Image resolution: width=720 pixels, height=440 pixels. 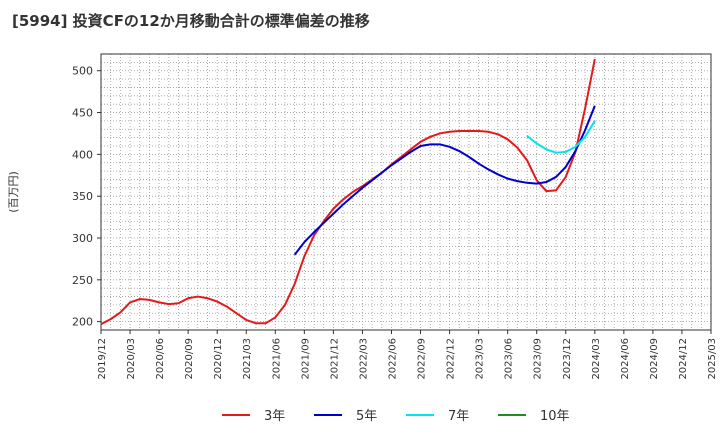 I want to click on x-tick-label: 2024/12, so click(x=683, y=359).